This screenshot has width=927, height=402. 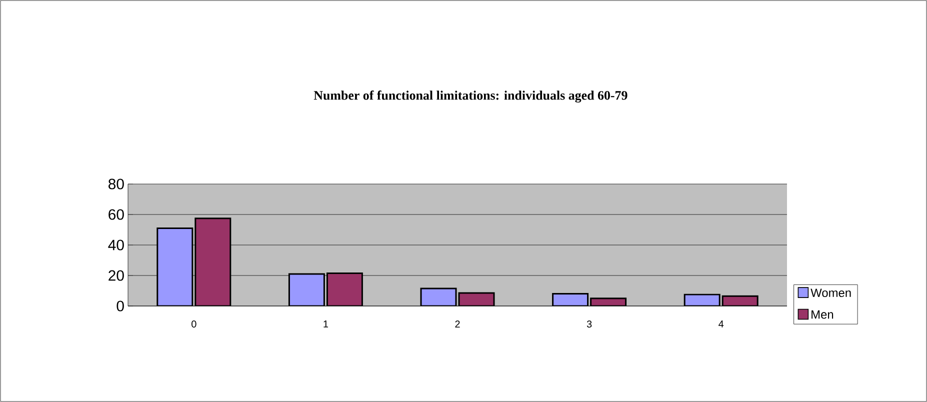 I want to click on x-tick-label: 0, so click(x=194, y=324).